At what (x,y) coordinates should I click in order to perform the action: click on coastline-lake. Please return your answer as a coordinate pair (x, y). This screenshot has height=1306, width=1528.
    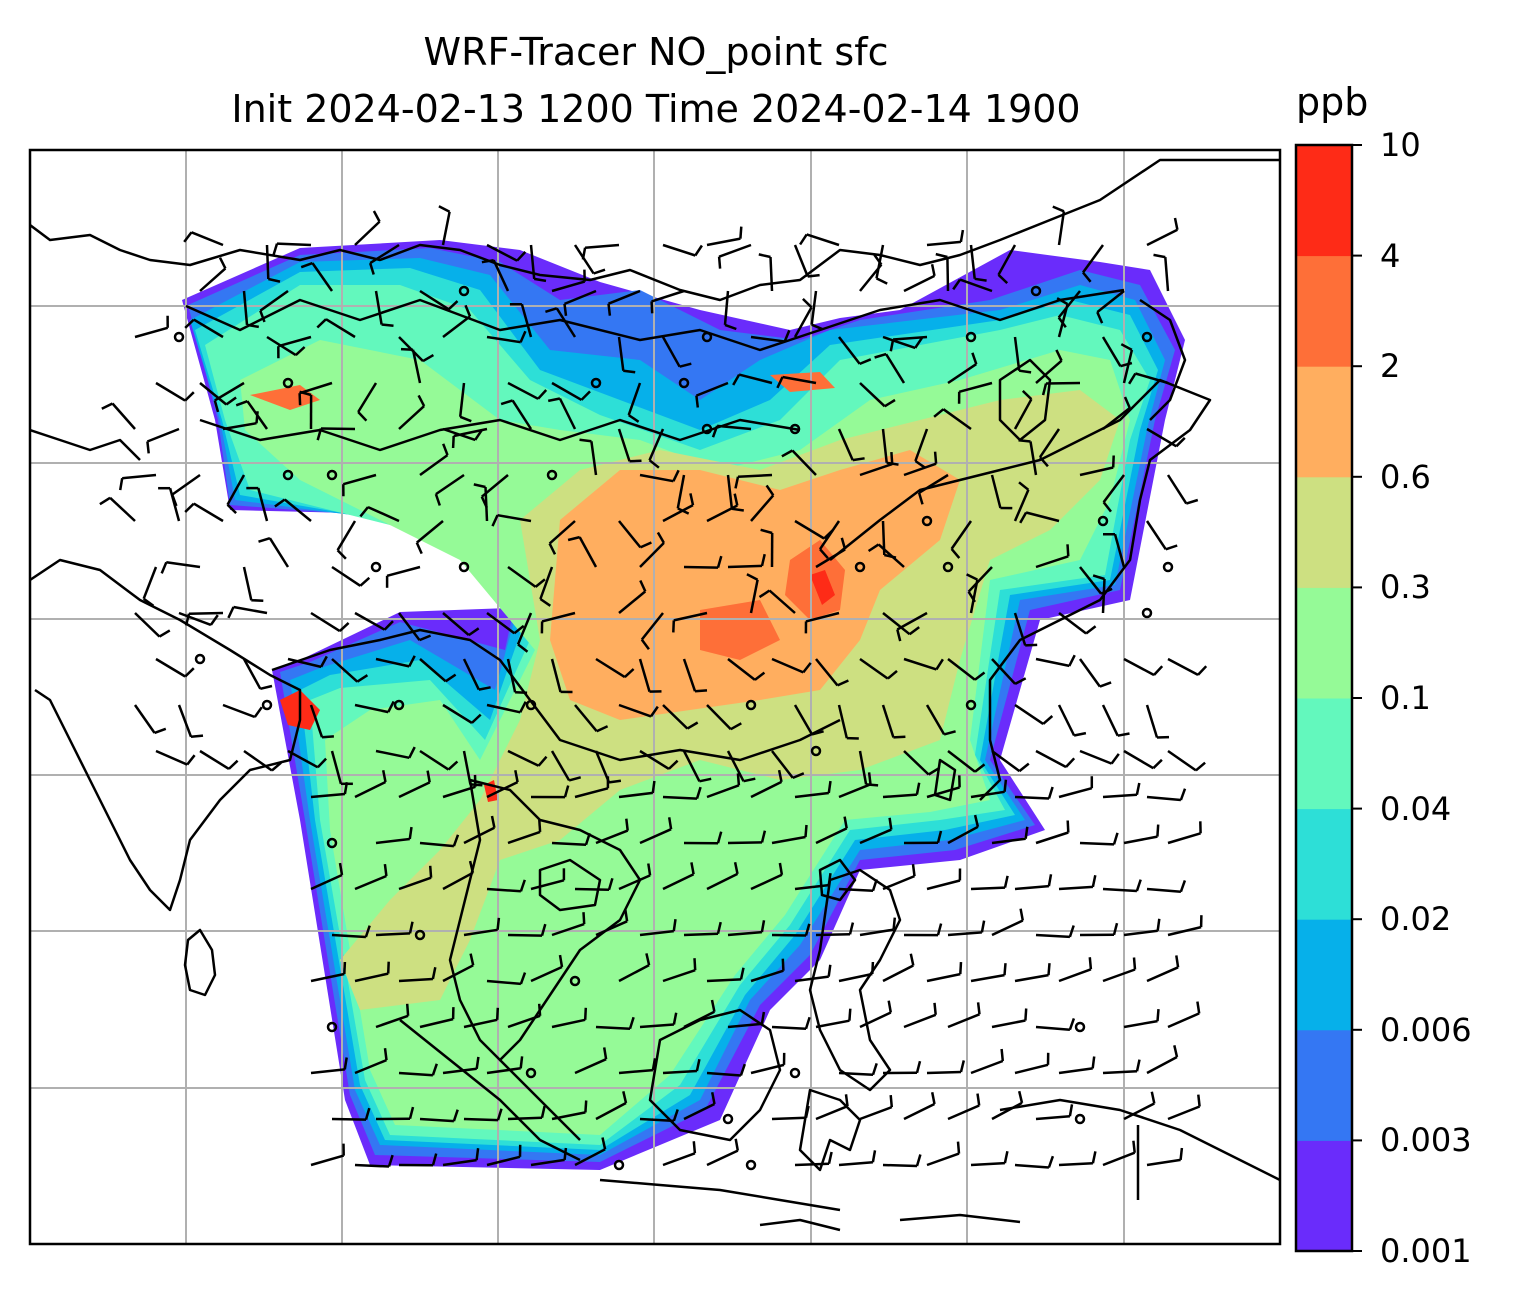
    Looking at the image, I should click on (570, 885).